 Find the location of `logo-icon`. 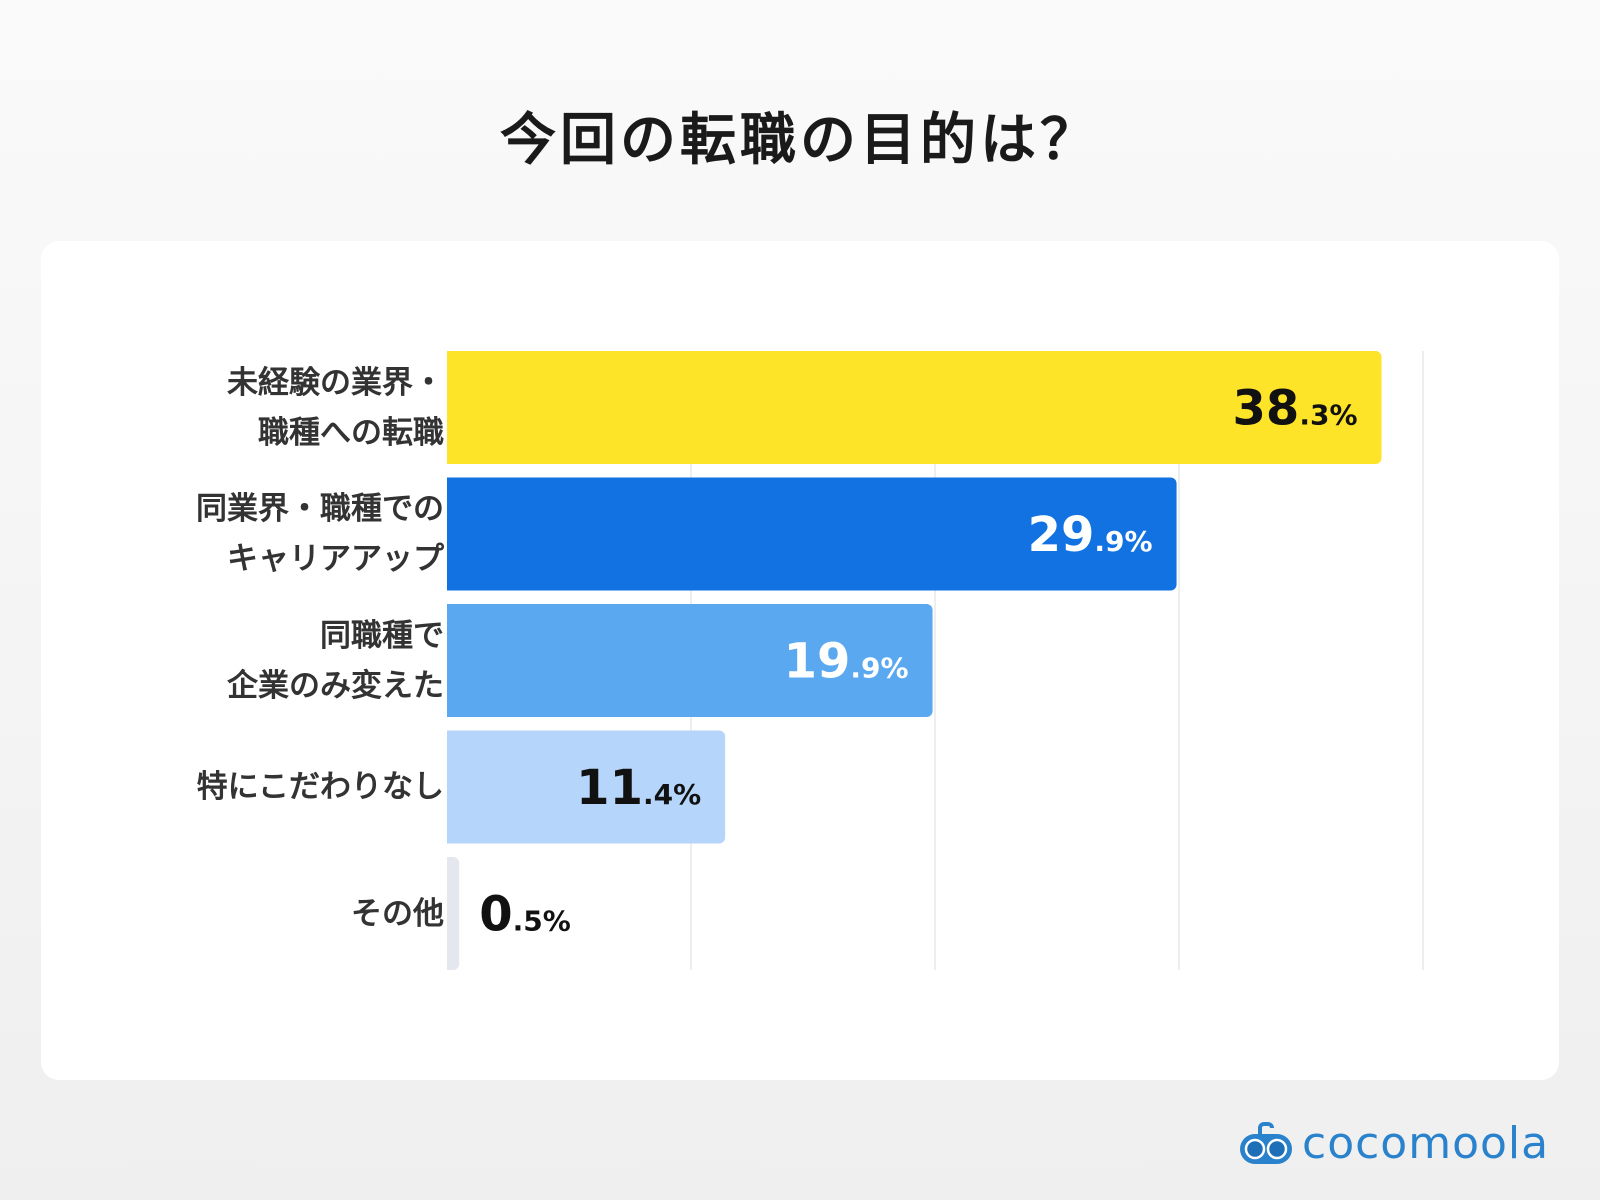

logo-icon is located at coordinates (1266, 1142).